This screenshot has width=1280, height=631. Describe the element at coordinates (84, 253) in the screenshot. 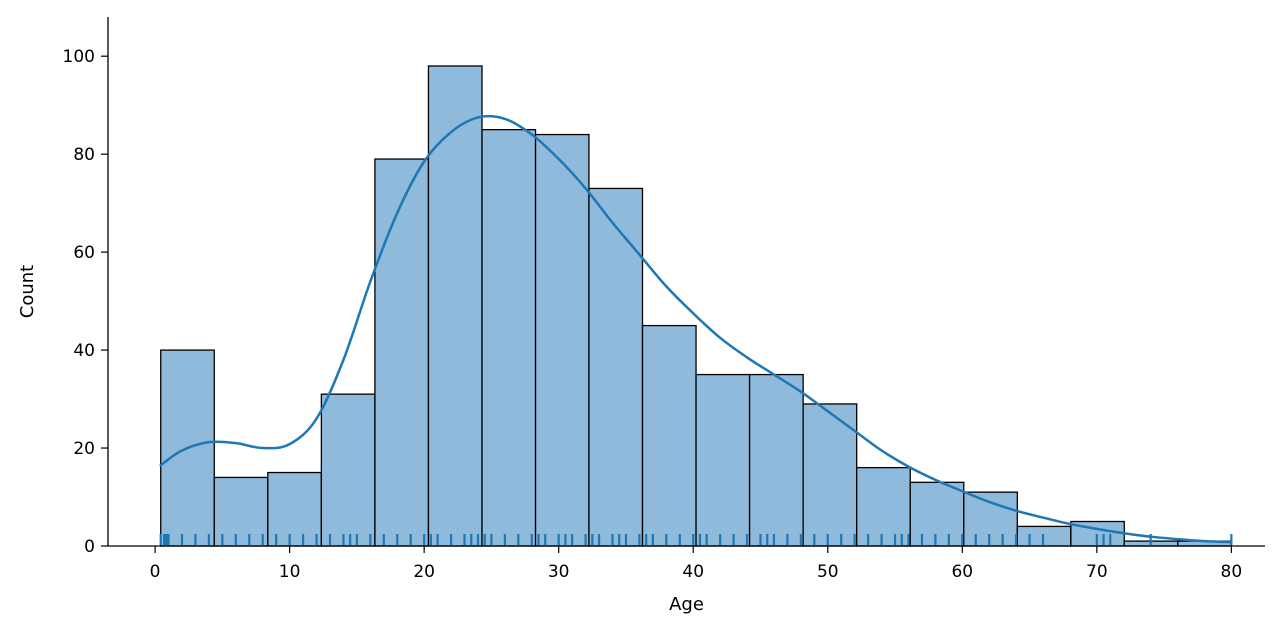

I see `y-tick-label: 60` at that location.